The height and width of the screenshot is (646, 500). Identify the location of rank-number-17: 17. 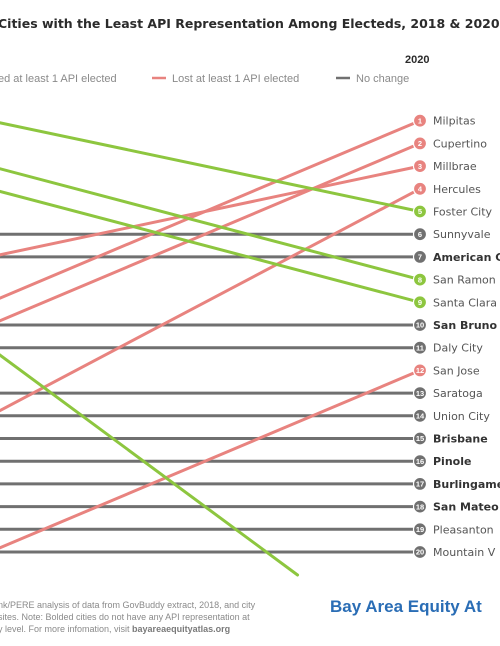
(420, 484).